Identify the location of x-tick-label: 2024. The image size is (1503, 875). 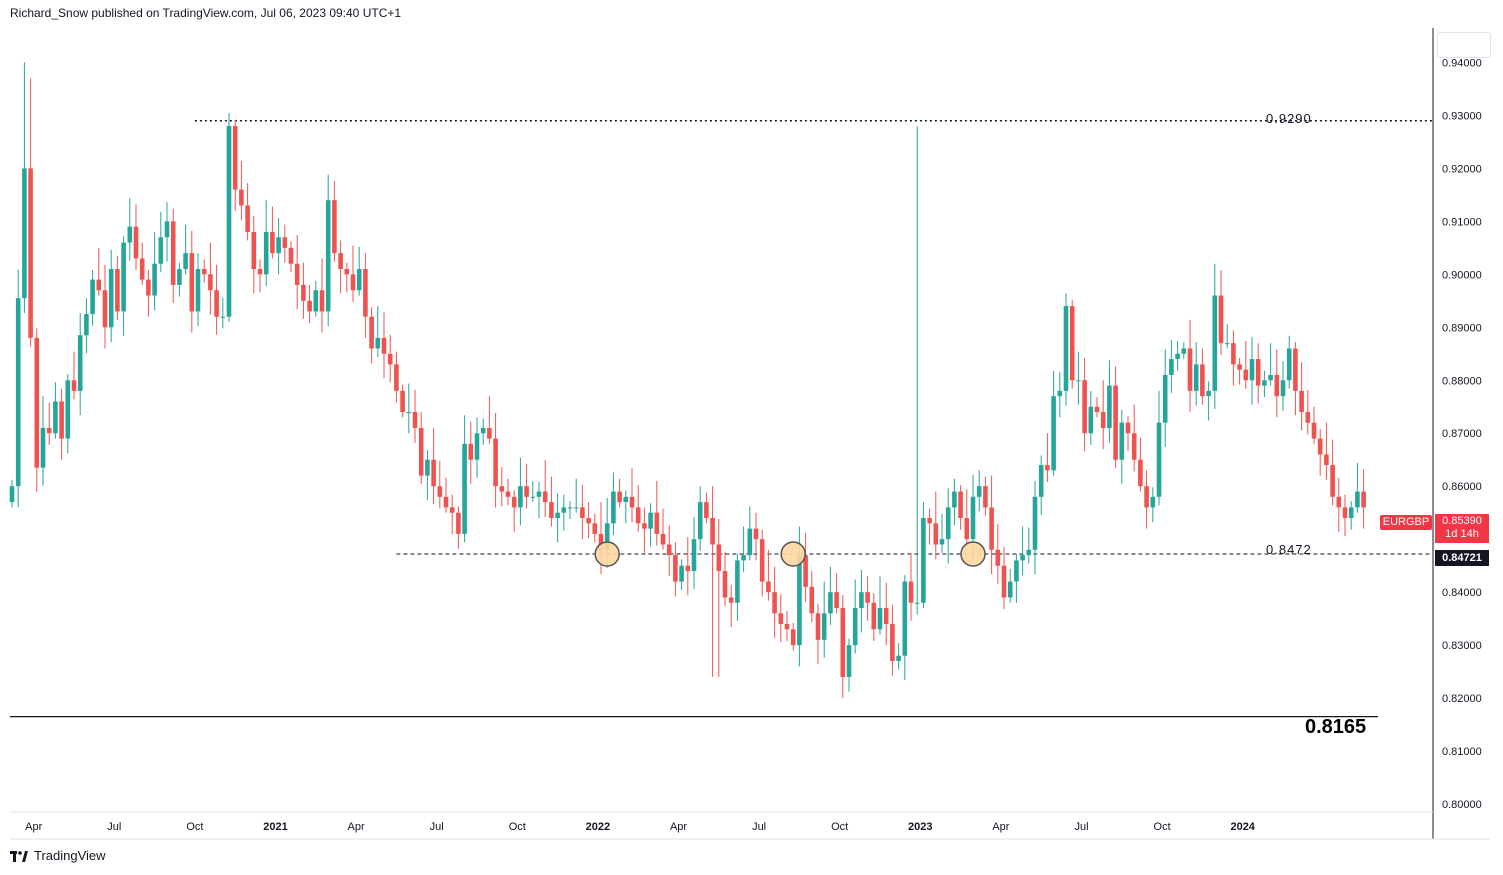
(1242, 827).